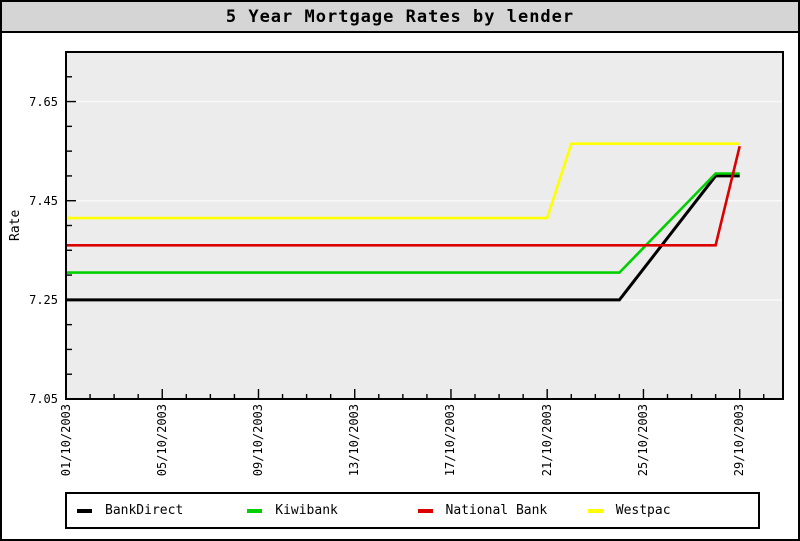 Image resolution: width=800 pixels, height=541 pixels. Describe the element at coordinates (144, 510) in the screenshot. I see `legend-label: BankDirect` at that location.